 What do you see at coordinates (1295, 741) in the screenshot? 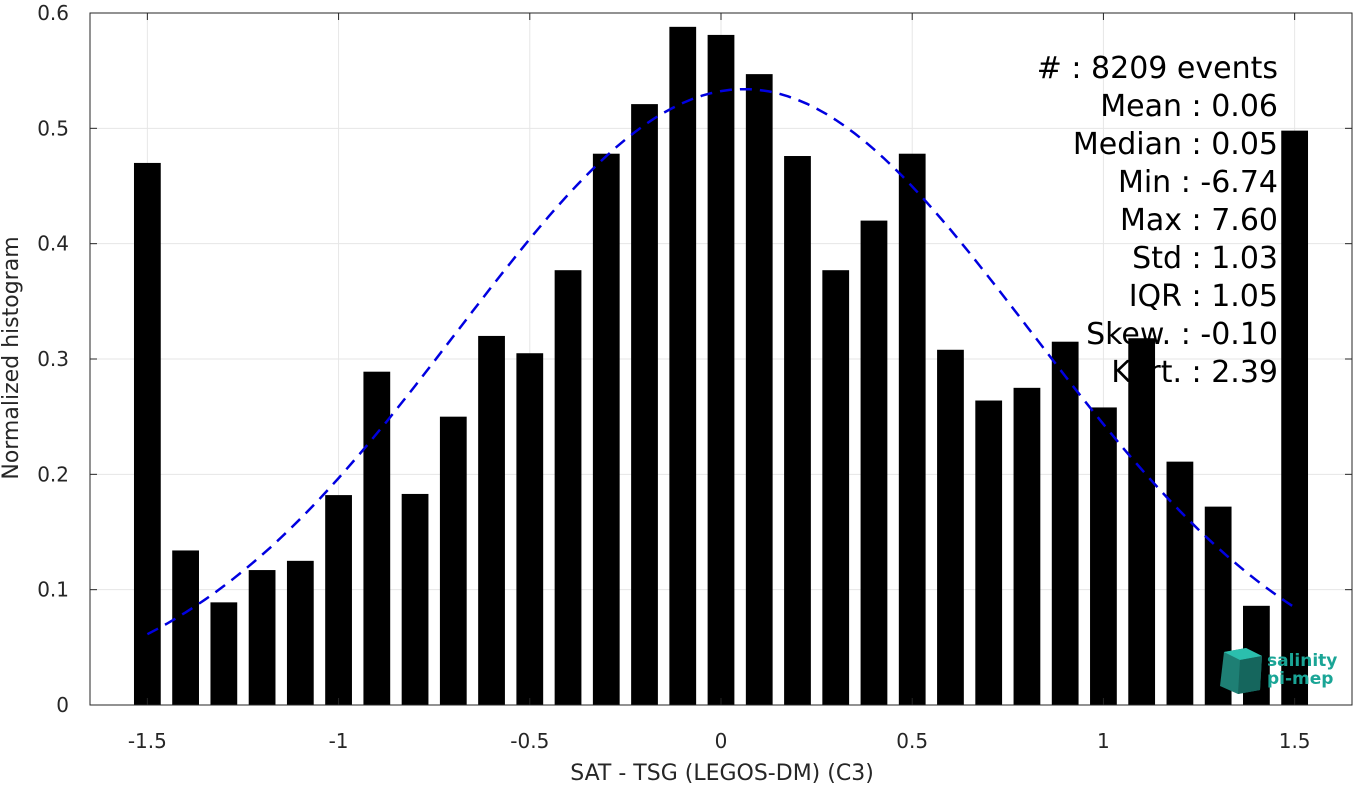
I see `x-tick-label: 1.5` at bounding box center [1295, 741].